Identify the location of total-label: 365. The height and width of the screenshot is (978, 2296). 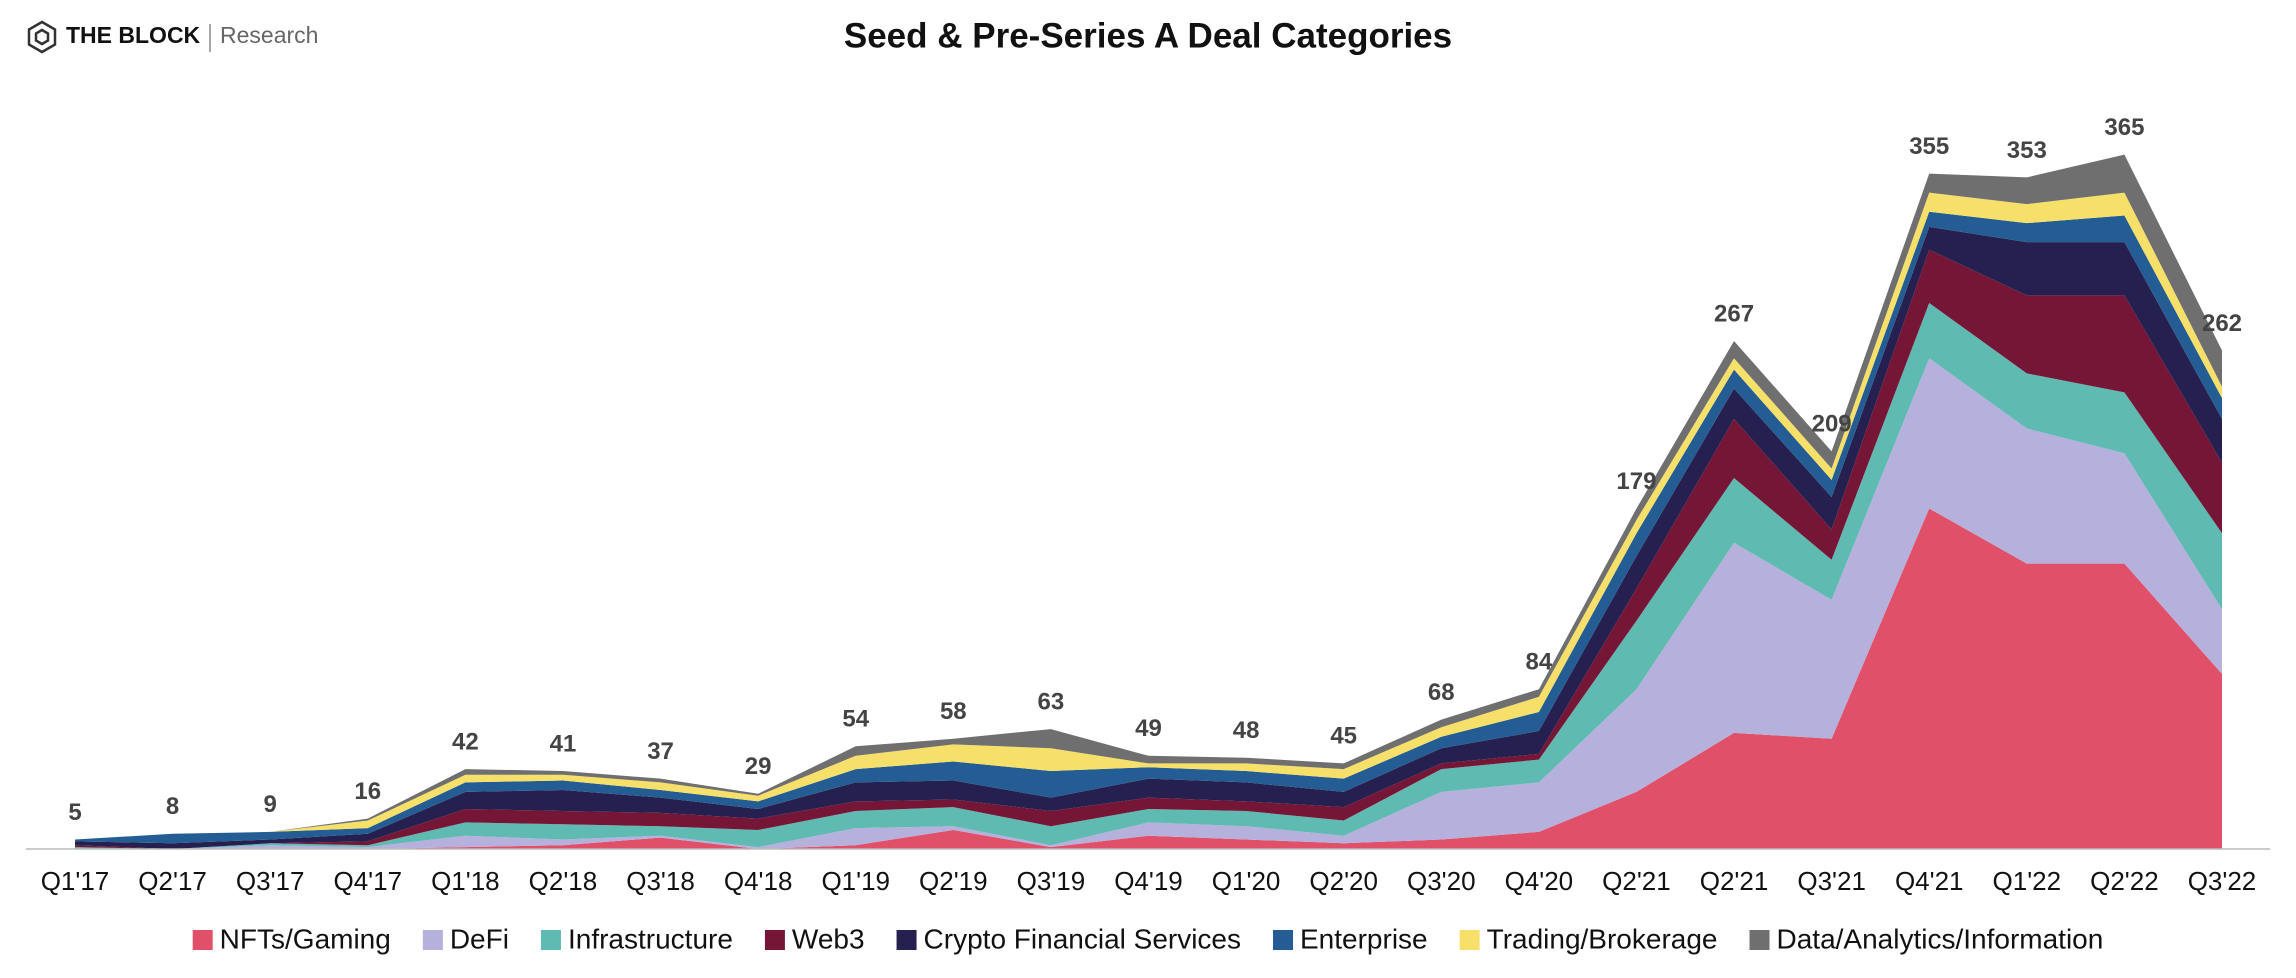
(2124, 127).